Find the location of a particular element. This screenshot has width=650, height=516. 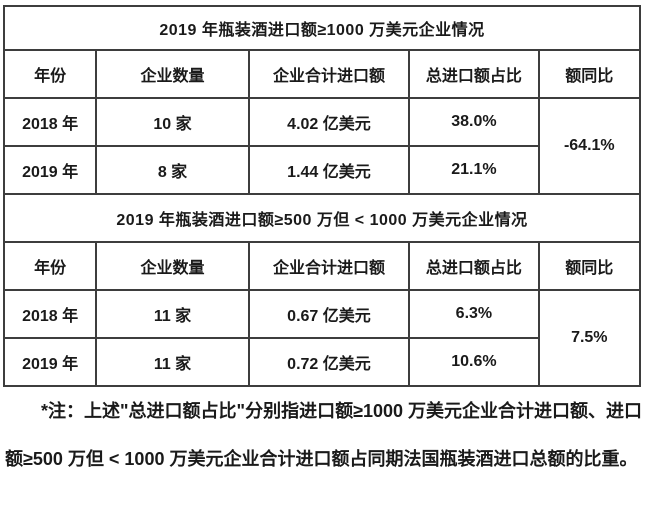

cell-yoy-merged: 7.5% is located at coordinates (589, 338).